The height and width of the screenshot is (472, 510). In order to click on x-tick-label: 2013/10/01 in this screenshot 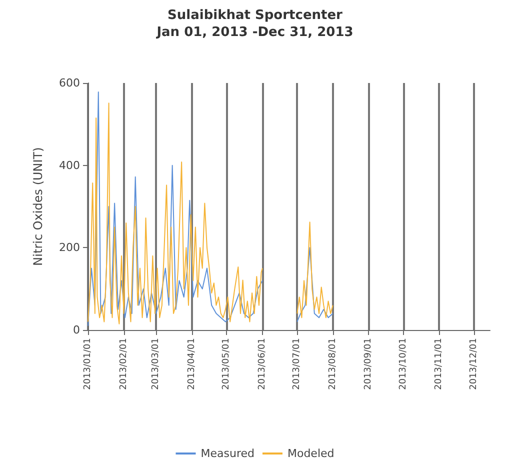, I will do `click(403, 364)`.